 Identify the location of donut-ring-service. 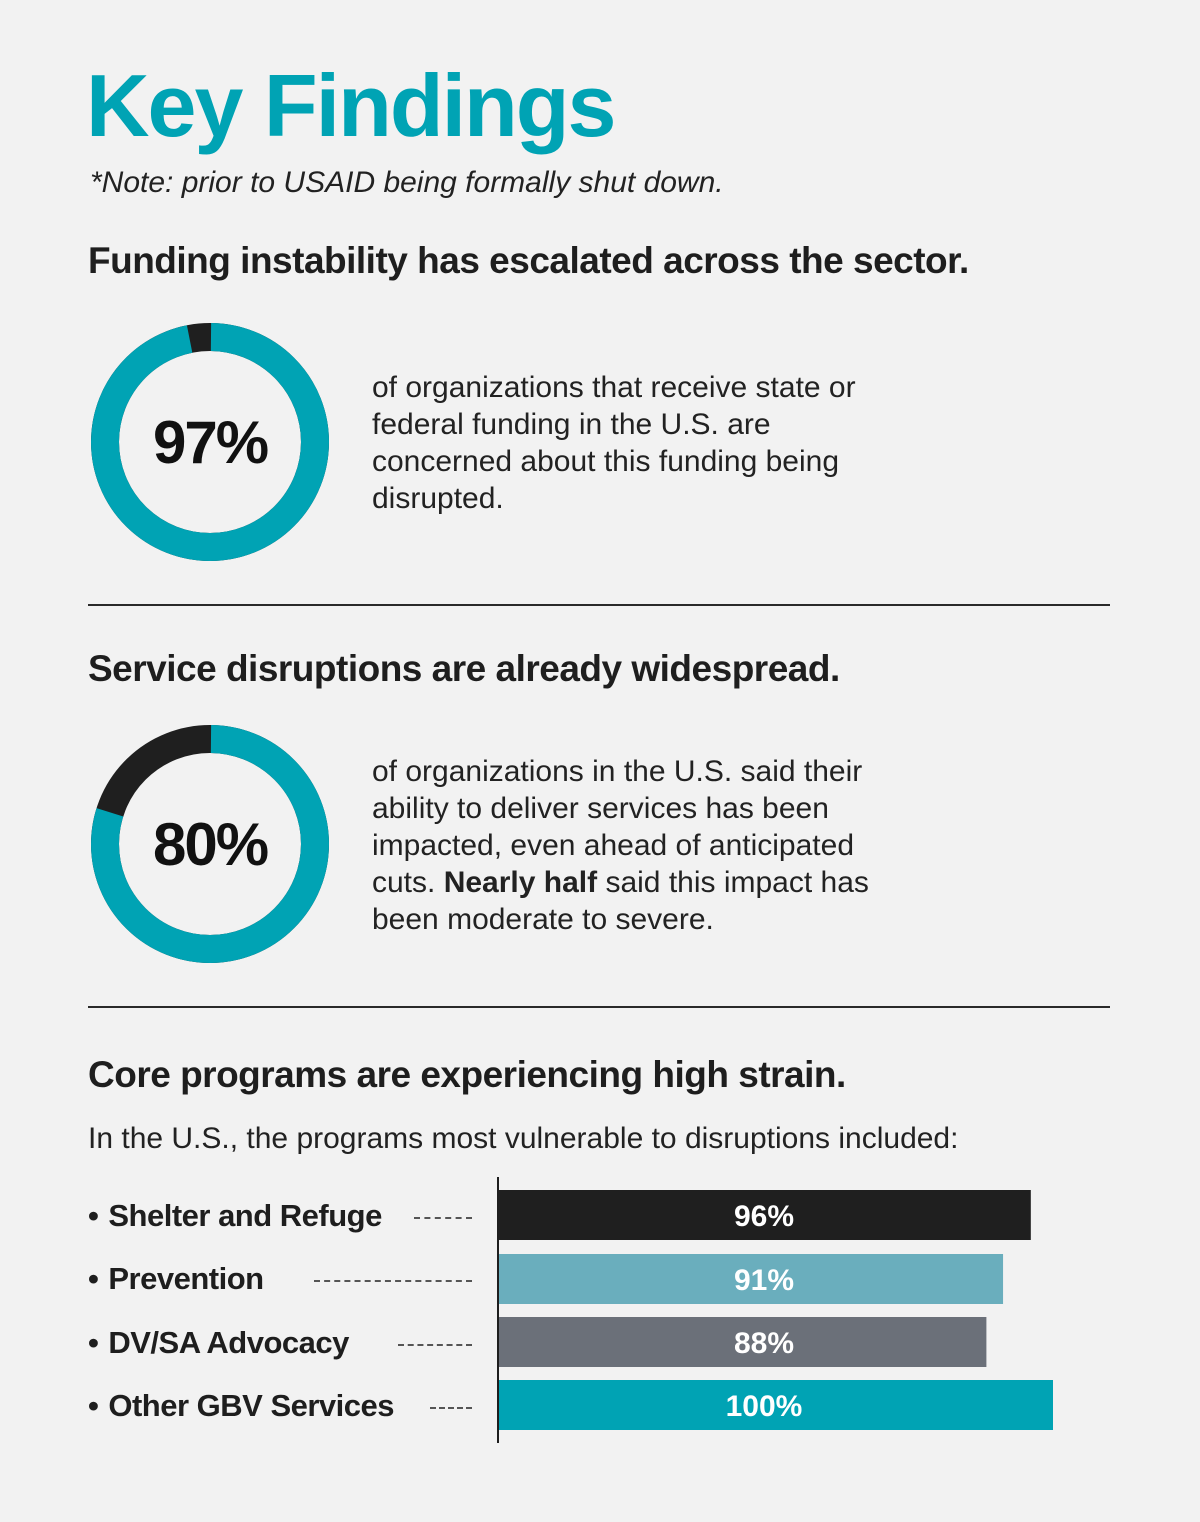
(210, 844).